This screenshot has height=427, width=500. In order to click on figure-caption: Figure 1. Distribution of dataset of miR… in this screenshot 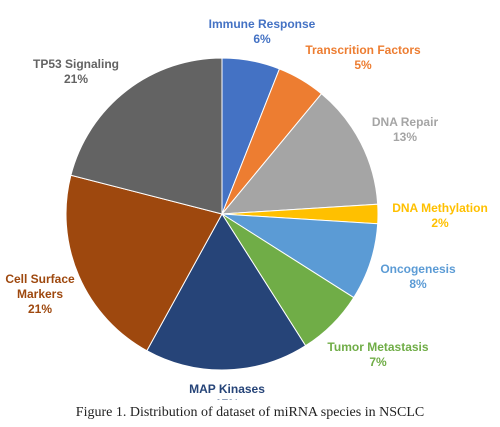, I will do `click(250, 412)`.